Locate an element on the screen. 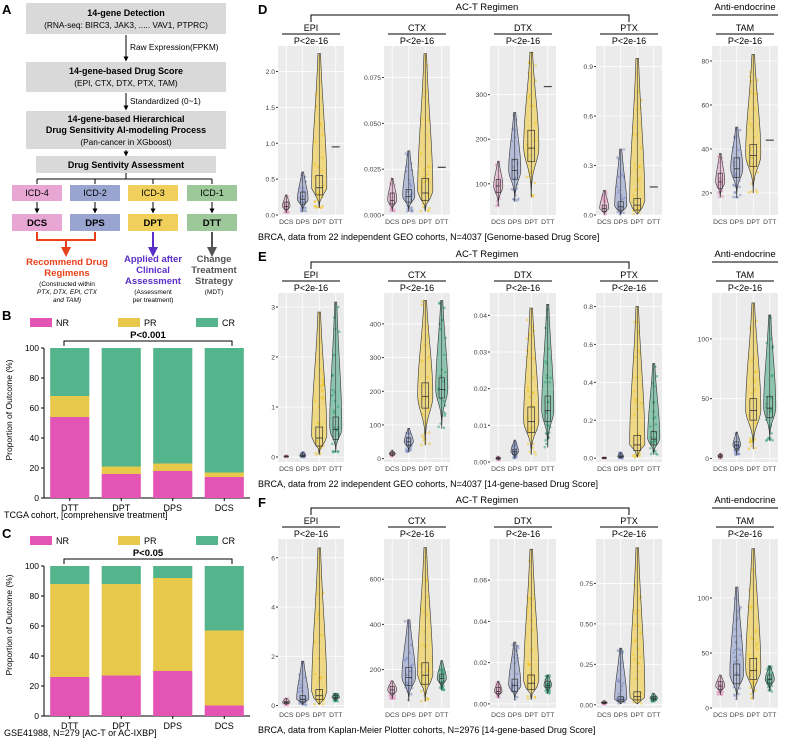 Image resolution: width=789 pixels, height=742 pixels. panel-e-epi-point-dpt is located at coordinates (316, 453).